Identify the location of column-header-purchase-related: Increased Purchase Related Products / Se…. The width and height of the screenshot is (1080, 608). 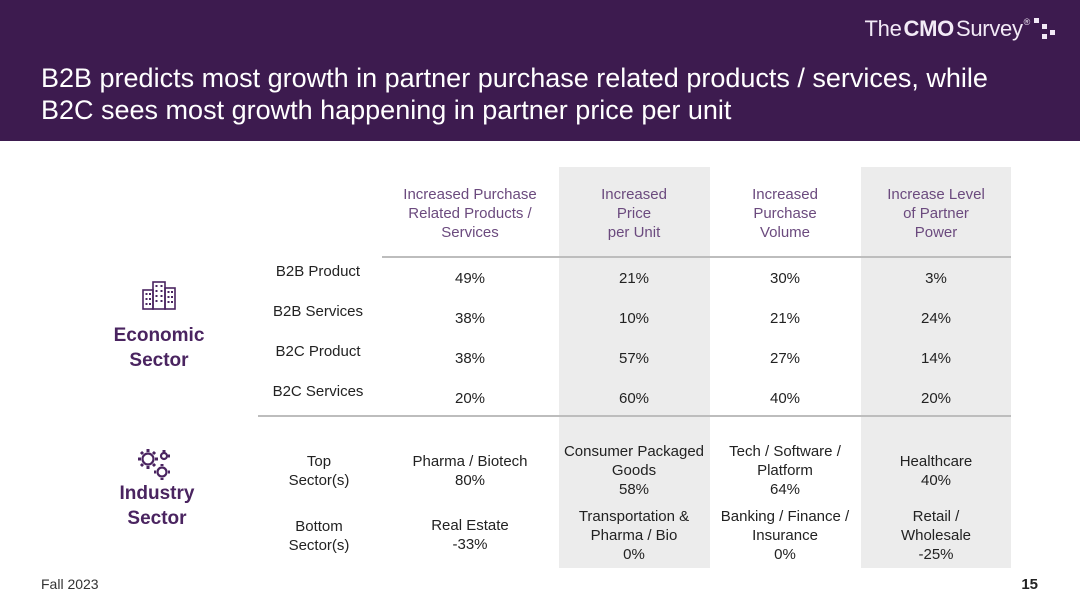
(470, 213).